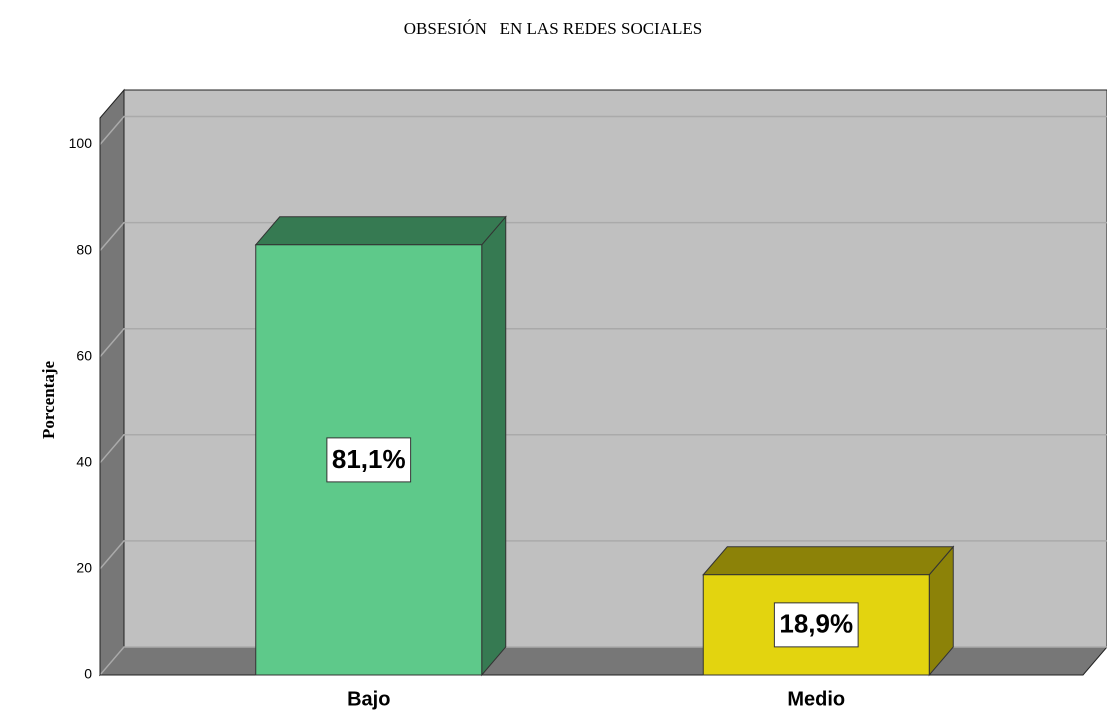 Image resolution: width=1107 pixels, height=716 pixels. I want to click on chart-title: OBSESIÓN EN LAS REDES SOCIALES, so click(553, 28).